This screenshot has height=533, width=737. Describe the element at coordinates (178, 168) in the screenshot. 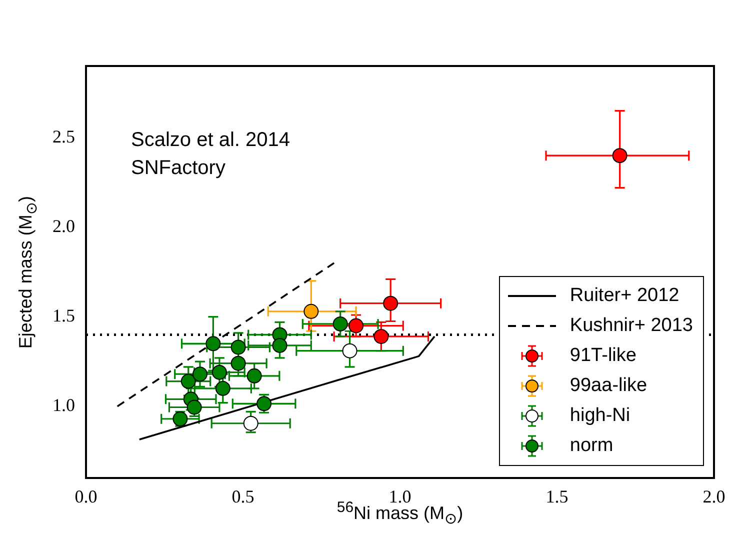

I see `annotation: SNFactory` at that location.